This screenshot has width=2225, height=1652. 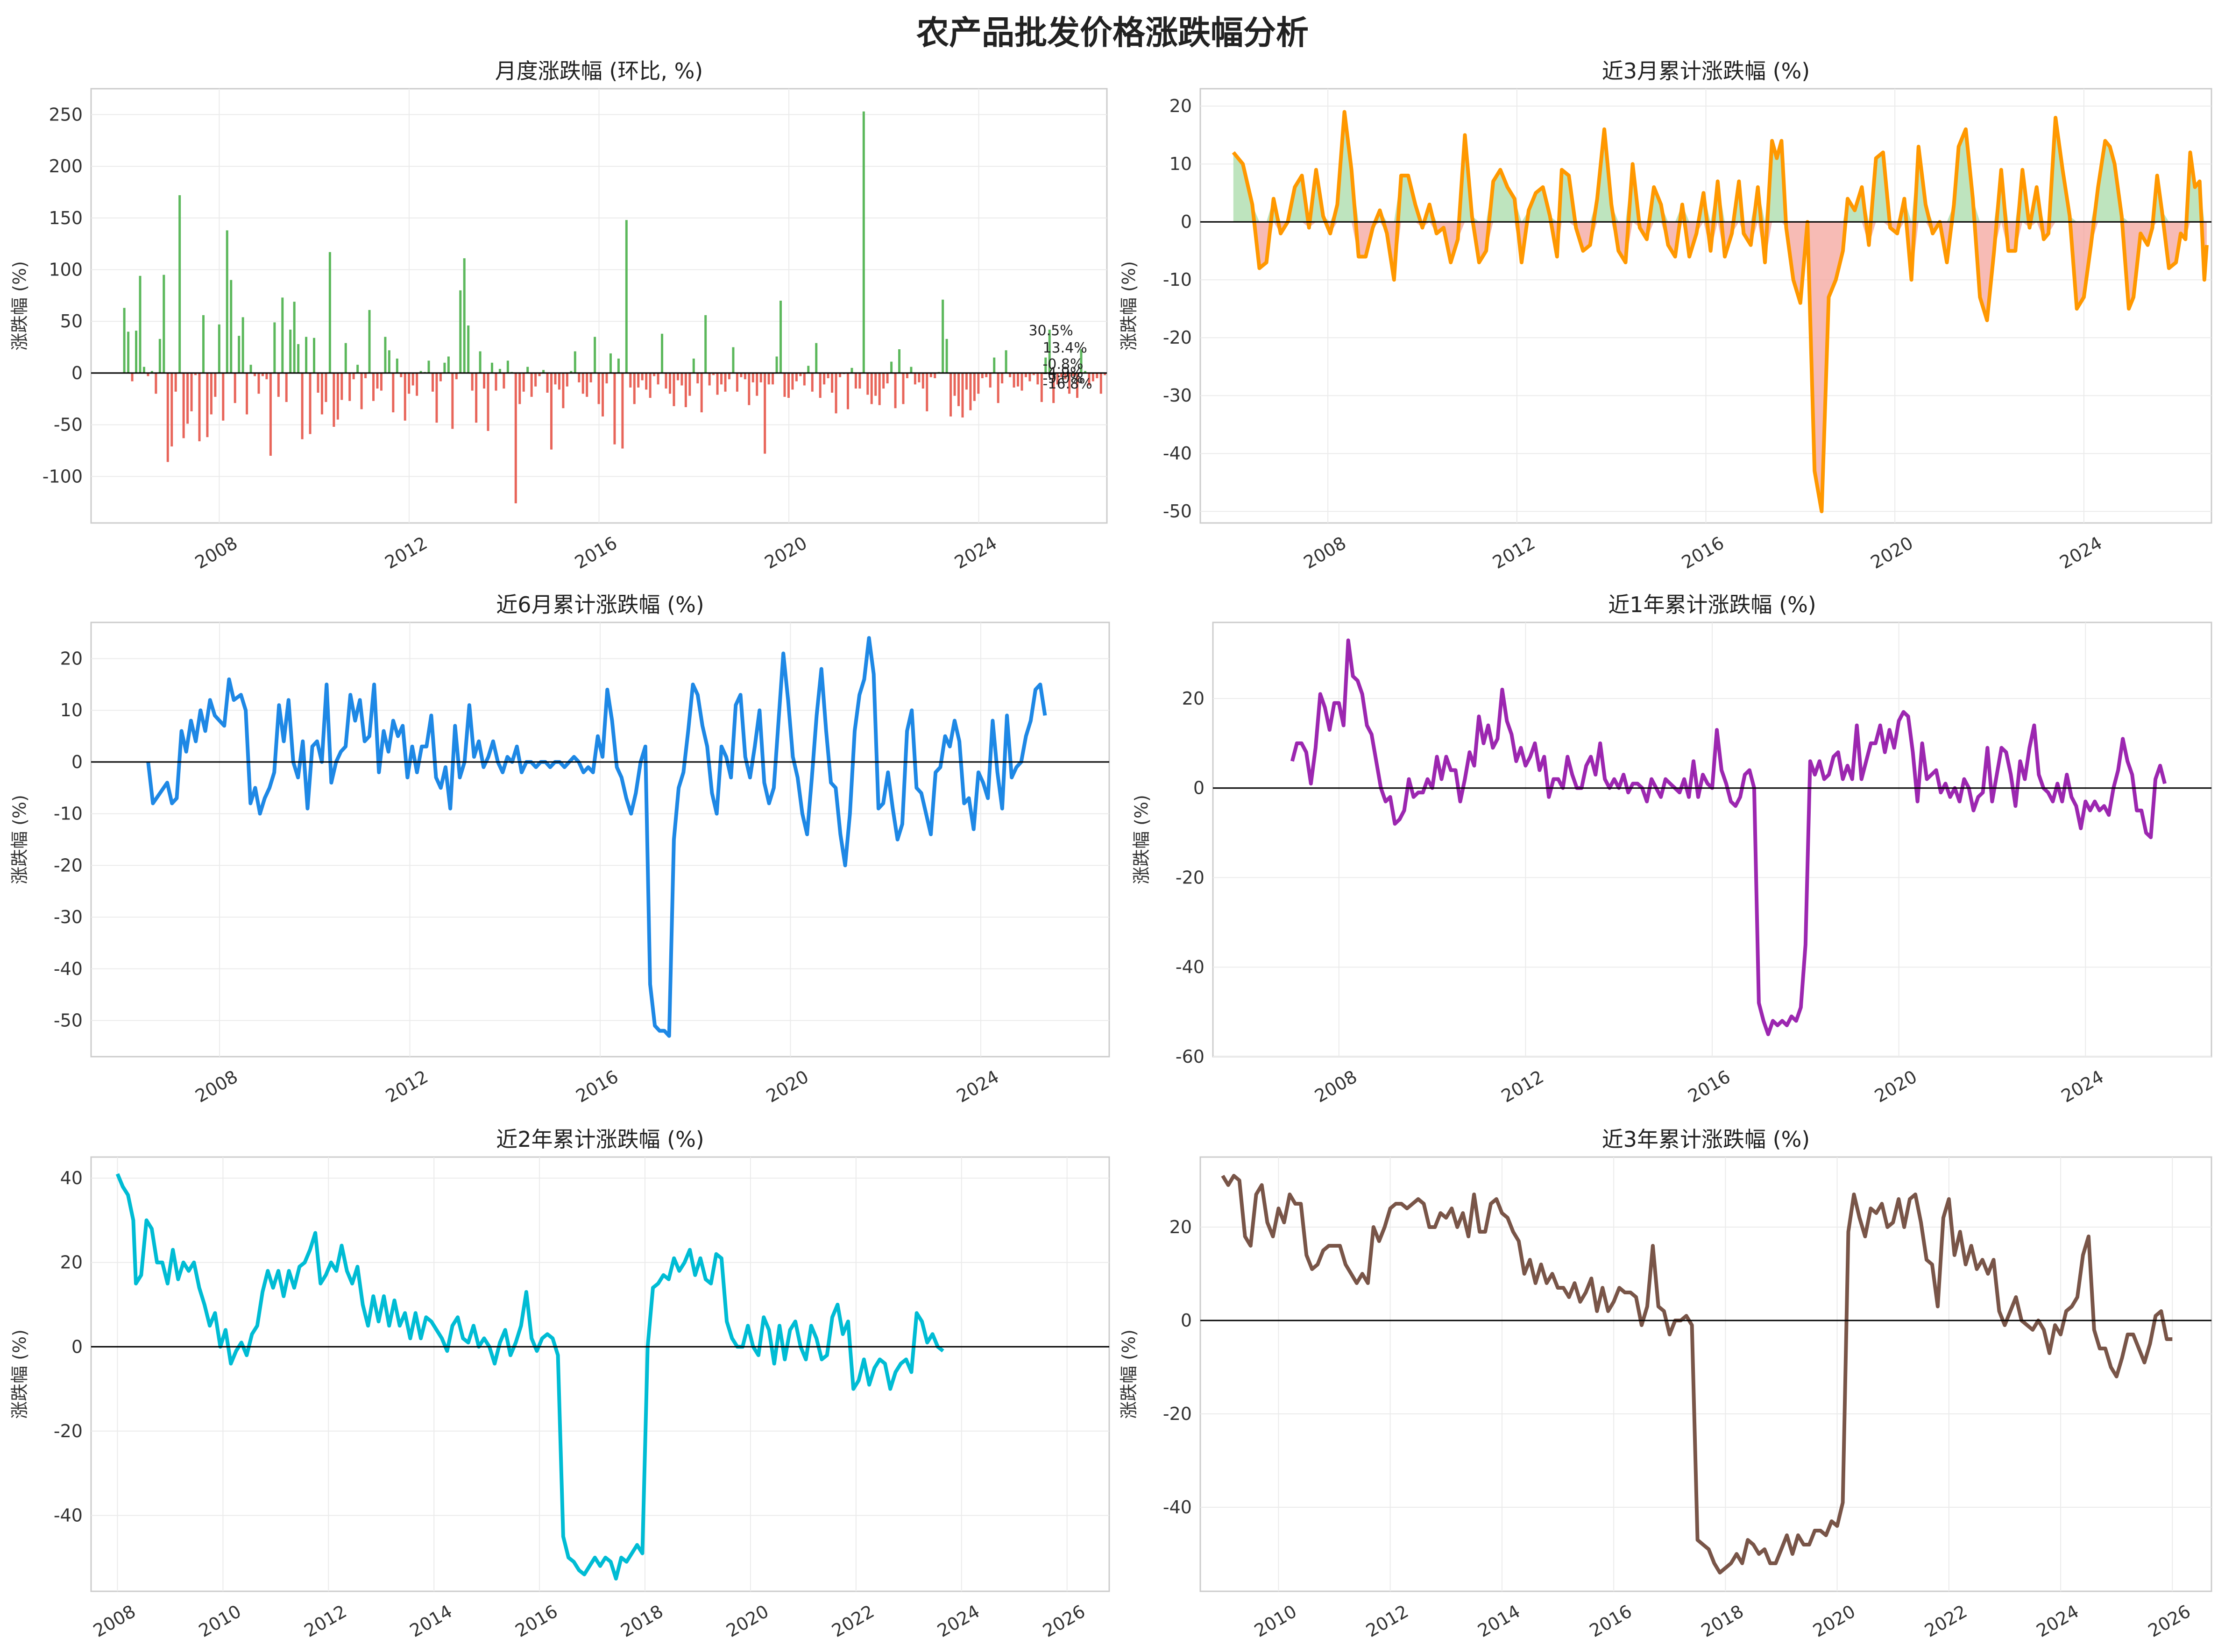 What do you see at coordinates (1697, 1374) in the screenshot?
I see `series-line` at bounding box center [1697, 1374].